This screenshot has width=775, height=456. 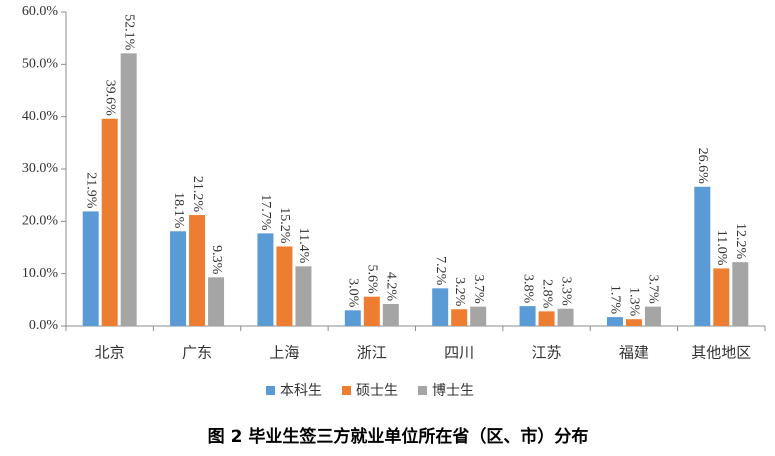 I want to click on value-label: 21.2%, so click(x=197, y=194).